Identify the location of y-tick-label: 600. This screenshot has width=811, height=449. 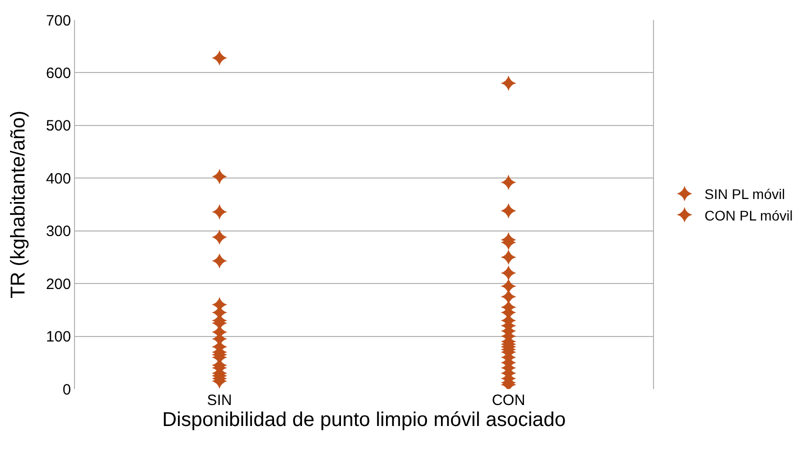
(58, 73).